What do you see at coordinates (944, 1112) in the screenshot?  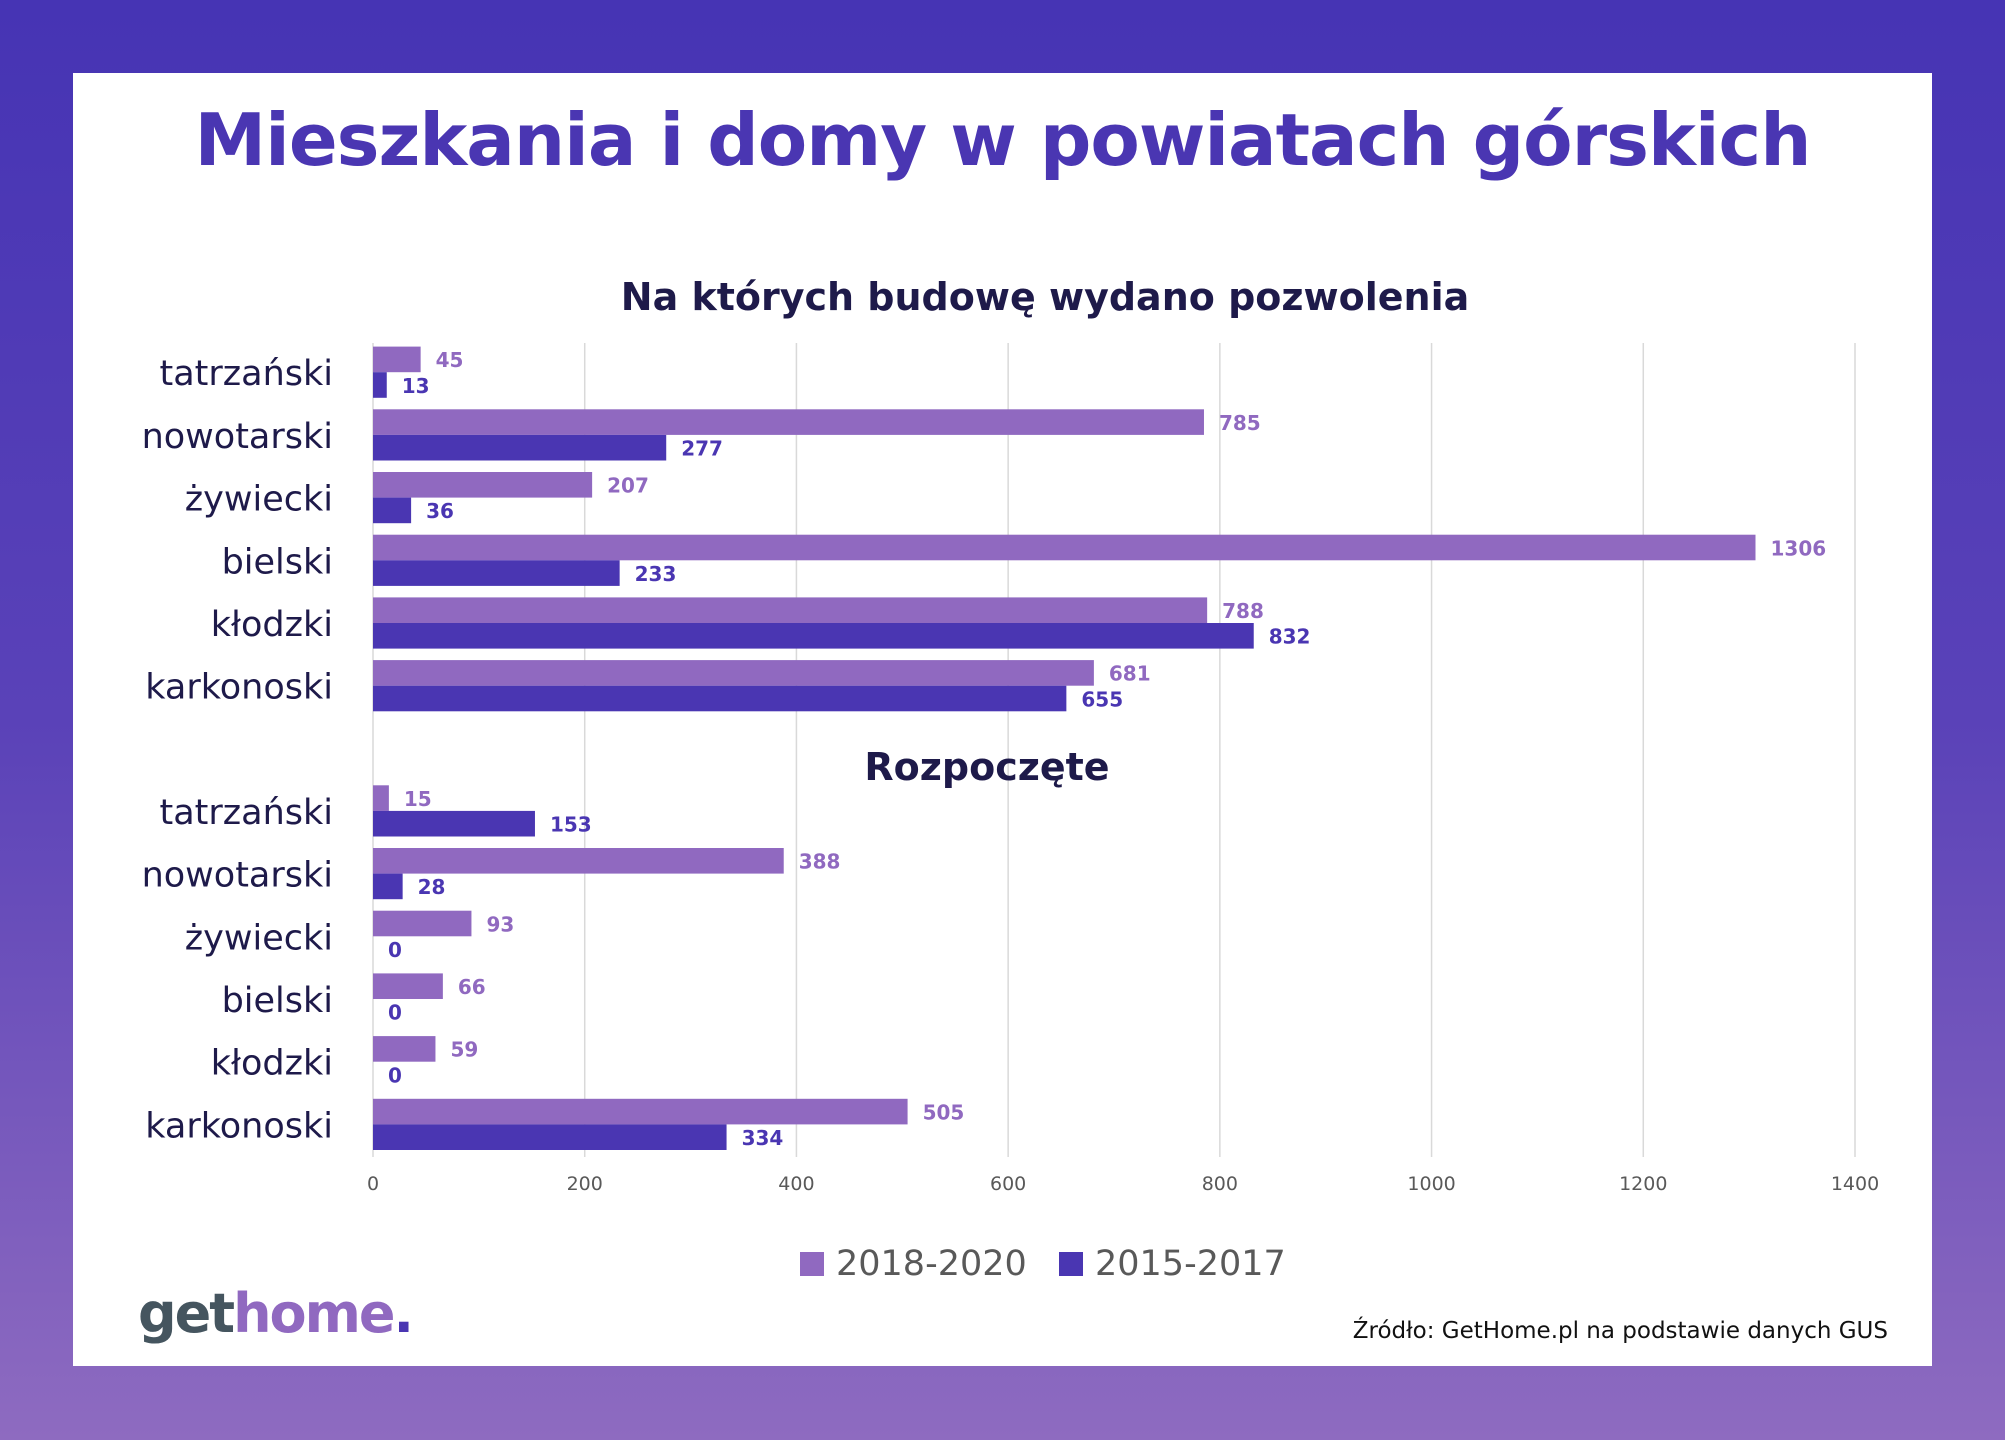 I see `data-label: 505` at bounding box center [944, 1112].